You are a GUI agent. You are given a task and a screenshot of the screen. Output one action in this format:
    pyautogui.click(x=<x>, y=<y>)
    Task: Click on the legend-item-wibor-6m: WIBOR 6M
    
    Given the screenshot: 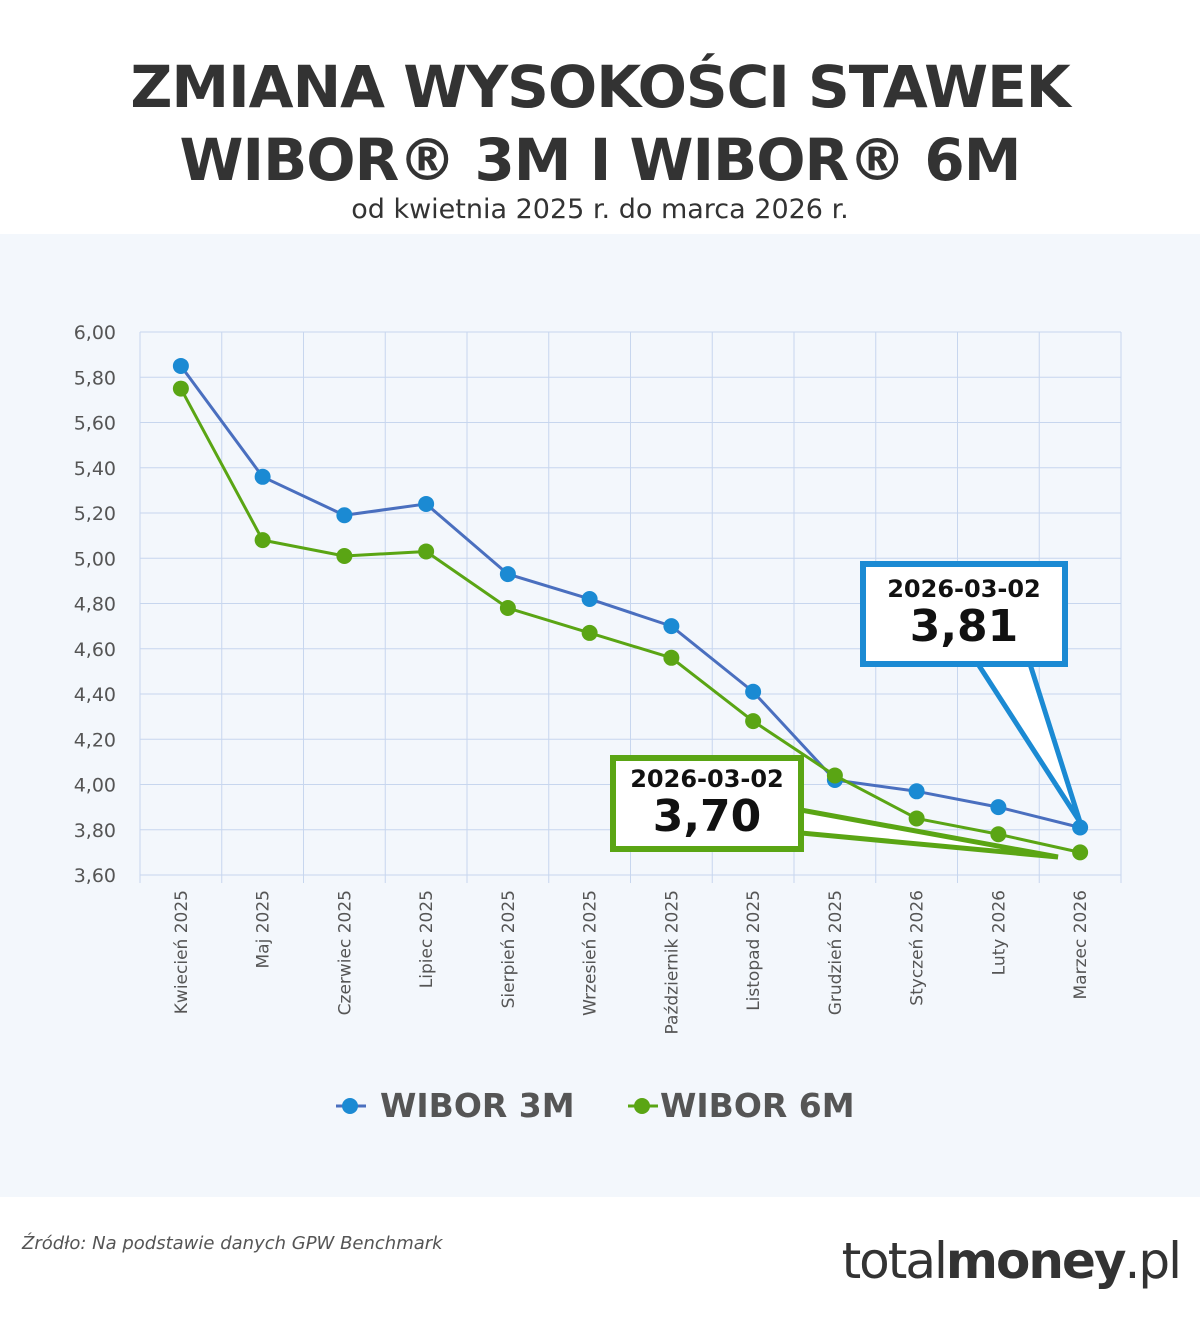 What is the action you would take?
    pyautogui.click(x=741, y=1105)
    